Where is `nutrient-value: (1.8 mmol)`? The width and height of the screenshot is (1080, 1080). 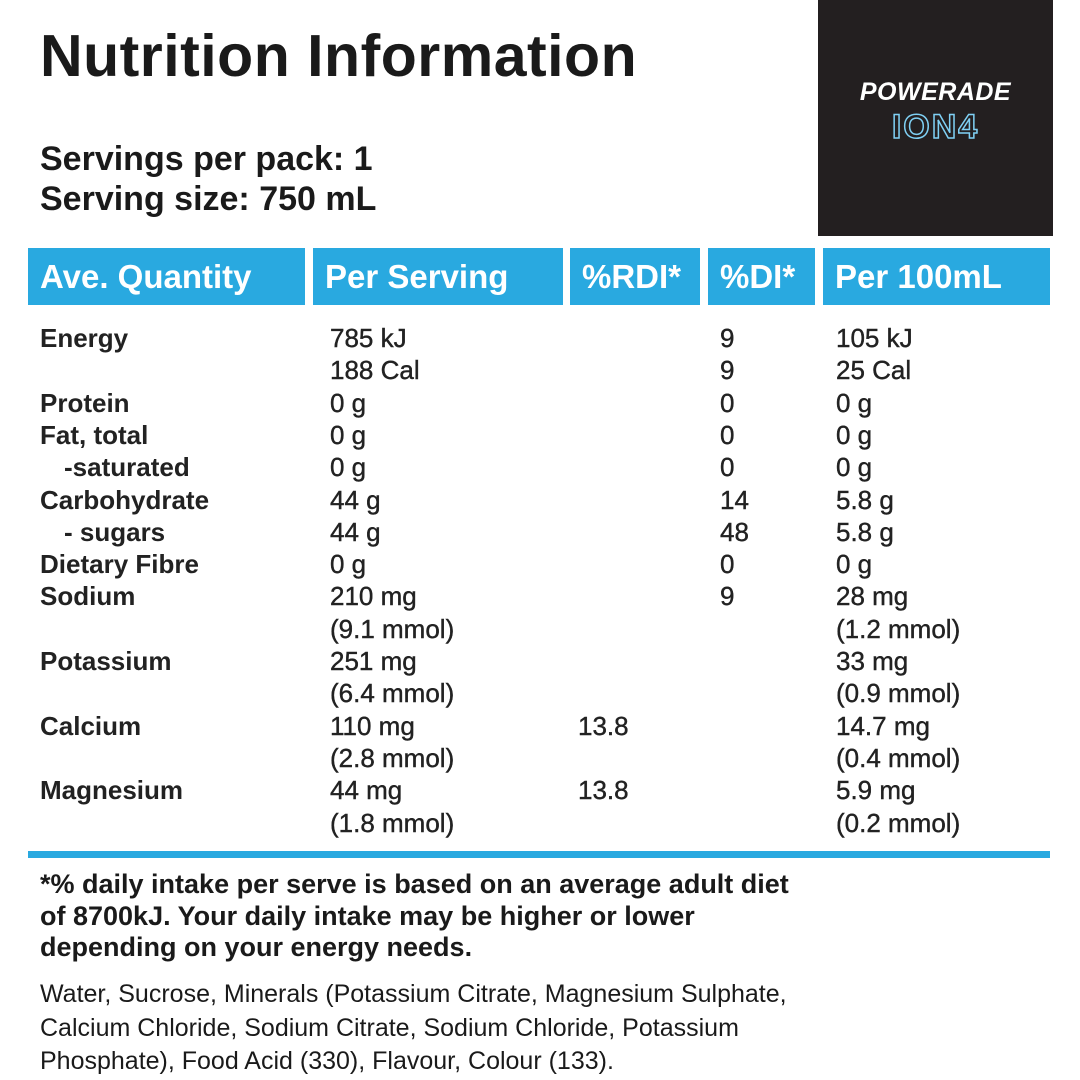
nutrient-value: (1.8 mmol) is located at coordinates (392, 822).